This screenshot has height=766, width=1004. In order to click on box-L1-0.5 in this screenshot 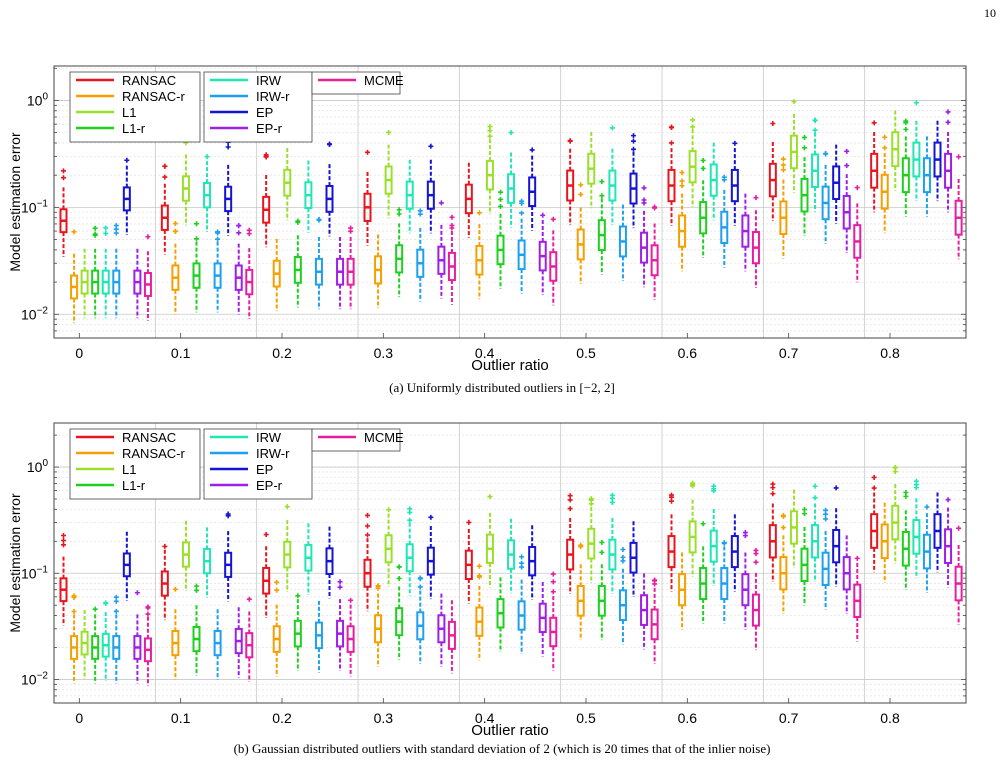, I will do `click(591, 170)`.